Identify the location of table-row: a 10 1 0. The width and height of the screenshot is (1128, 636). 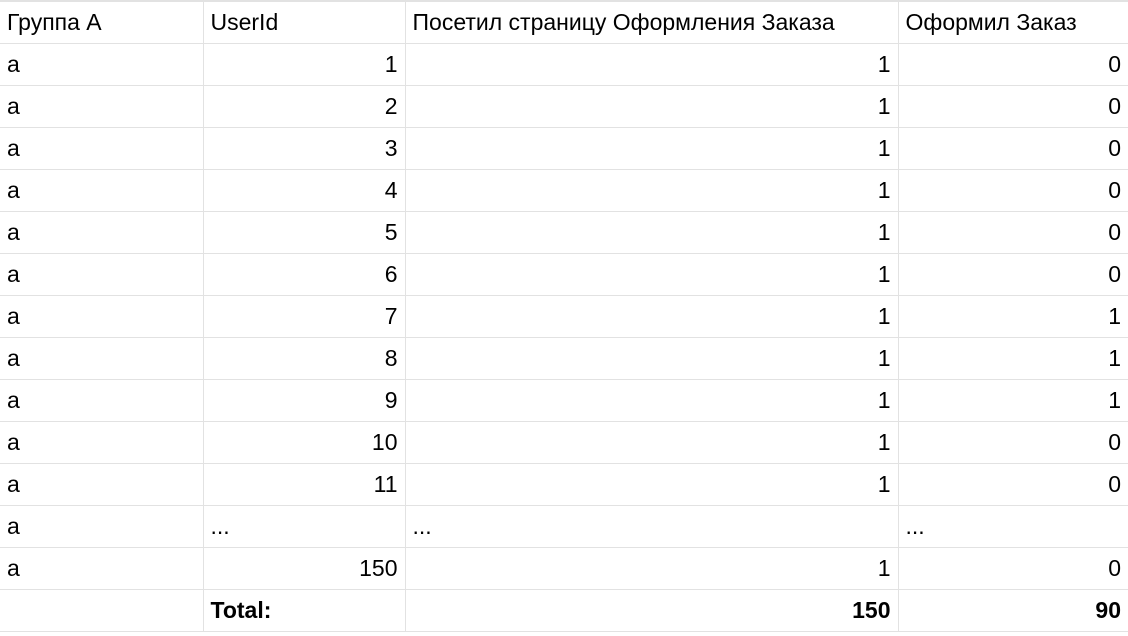
(564, 442).